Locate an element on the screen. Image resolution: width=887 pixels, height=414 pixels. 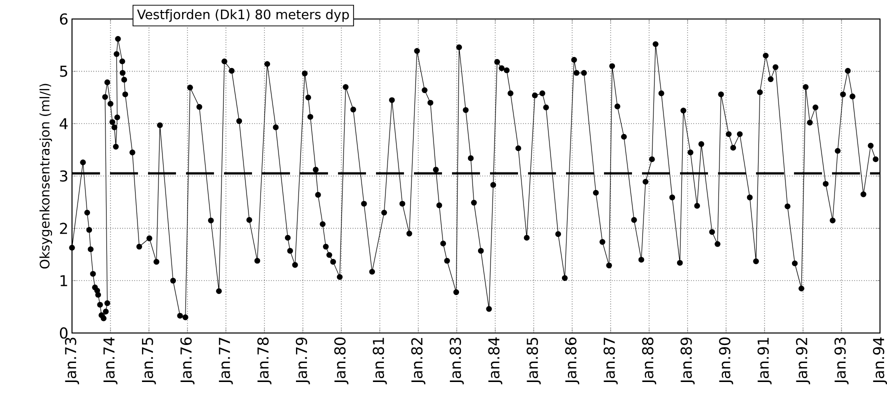
y-tick-label: 1 is located at coordinates (64, 280).